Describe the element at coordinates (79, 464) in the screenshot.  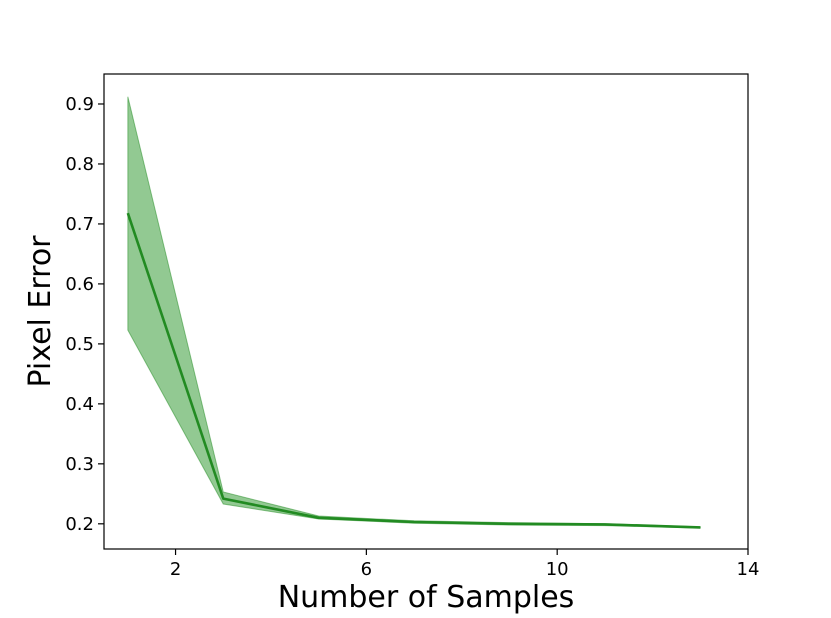
I see `y-tick-label: 0.3` at that location.